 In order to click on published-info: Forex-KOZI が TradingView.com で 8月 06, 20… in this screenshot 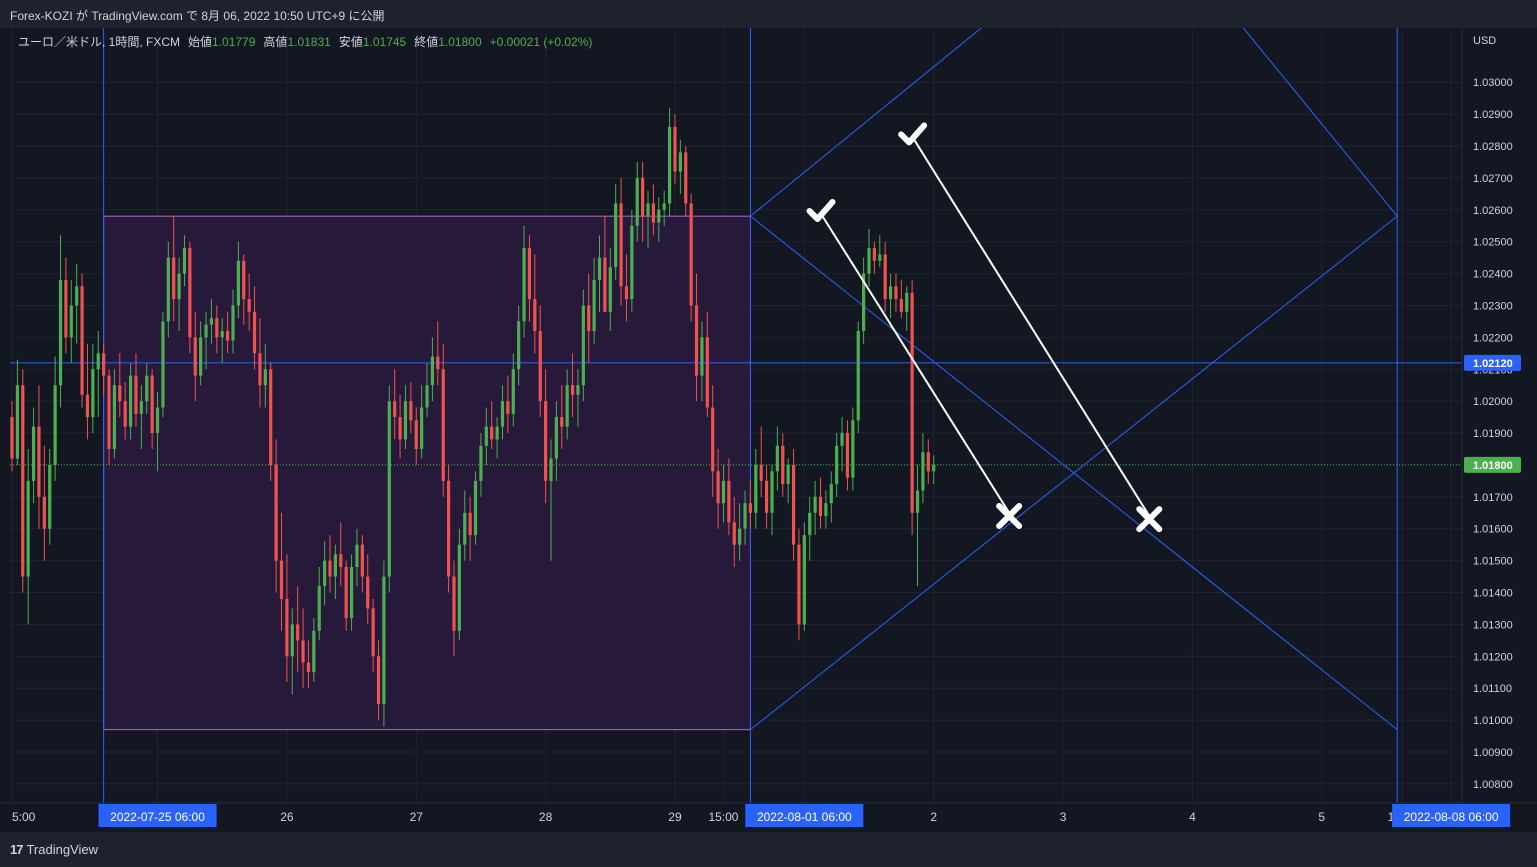, I will do `click(197, 16)`.